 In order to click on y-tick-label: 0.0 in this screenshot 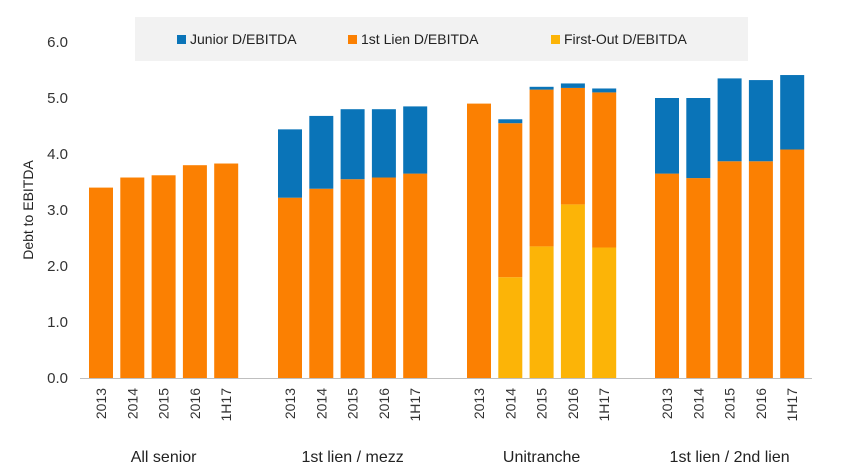, I will do `click(57, 378)`.